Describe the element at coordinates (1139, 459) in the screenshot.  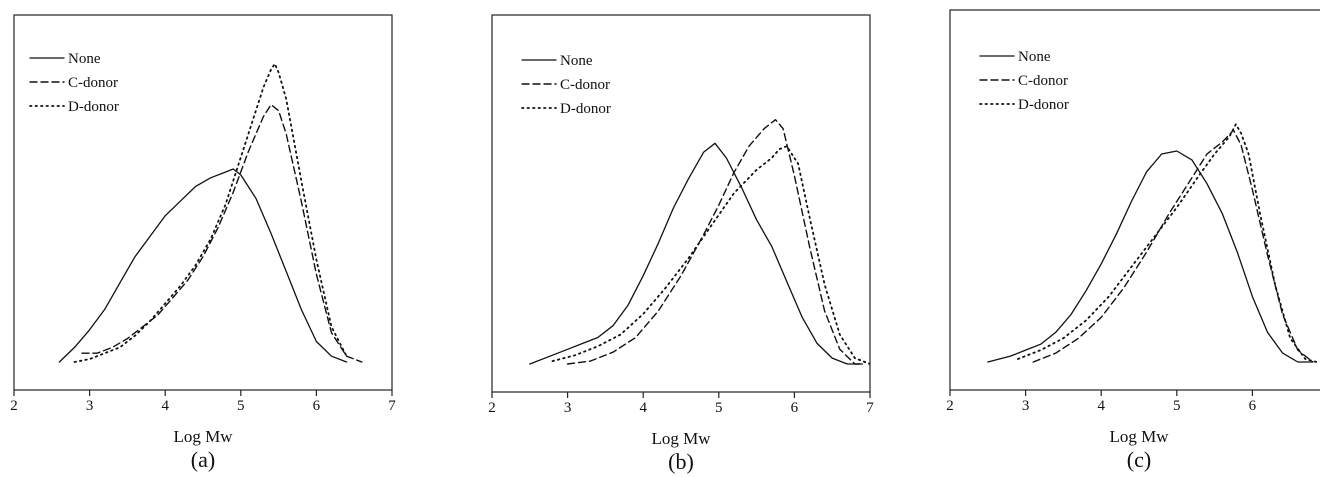
I see `panel-label: (c)` at that location.